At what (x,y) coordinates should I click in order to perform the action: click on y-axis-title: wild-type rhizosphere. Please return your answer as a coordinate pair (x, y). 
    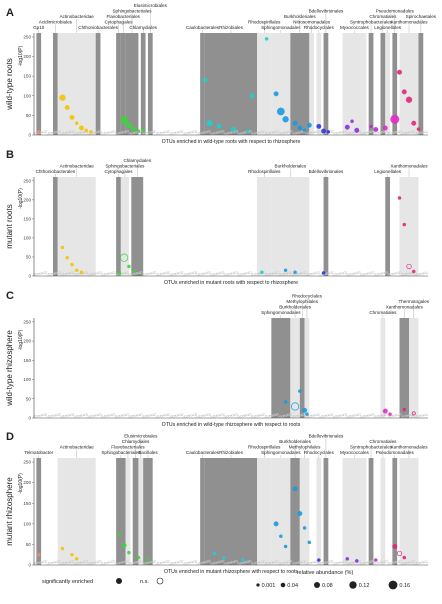
    Looking at the image, I should click on (9, 368).